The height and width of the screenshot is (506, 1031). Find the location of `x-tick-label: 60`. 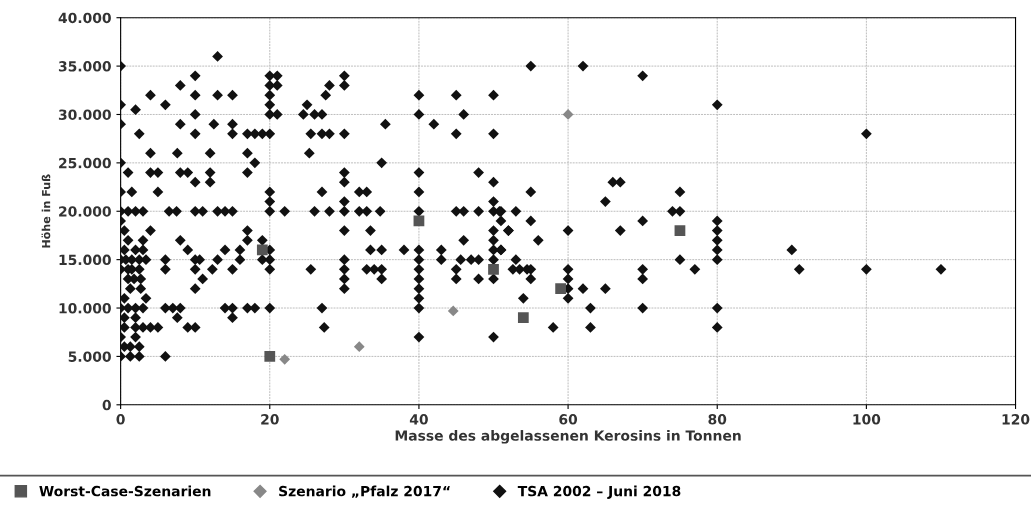

x-tick-label: 60 is located at coordinates (568, 419).